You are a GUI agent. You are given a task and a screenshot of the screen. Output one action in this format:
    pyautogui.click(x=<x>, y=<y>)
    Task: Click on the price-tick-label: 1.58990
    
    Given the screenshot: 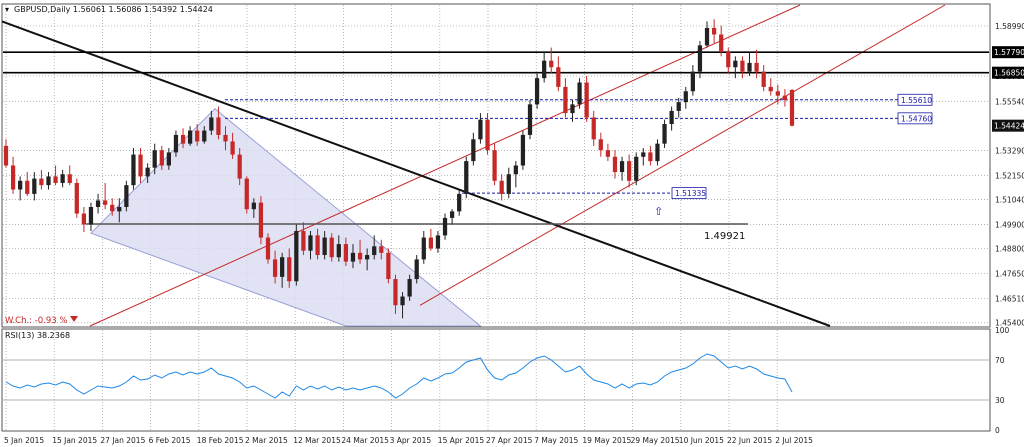 What is the action you would take?
    pyautogui.click(x=1009, y=26)
    